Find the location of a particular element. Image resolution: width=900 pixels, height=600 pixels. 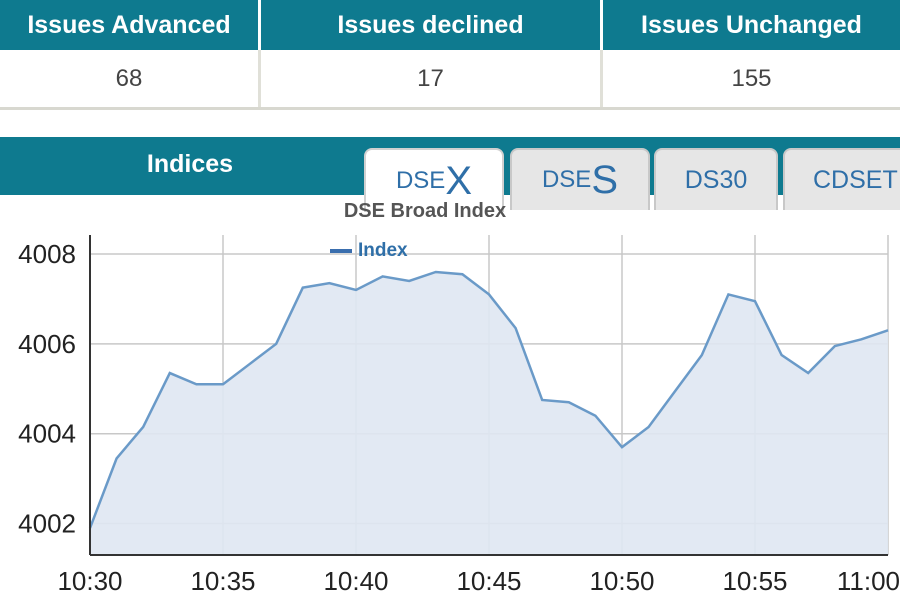

x-tick-label: 10:35 is located at coordinates (222, 581).